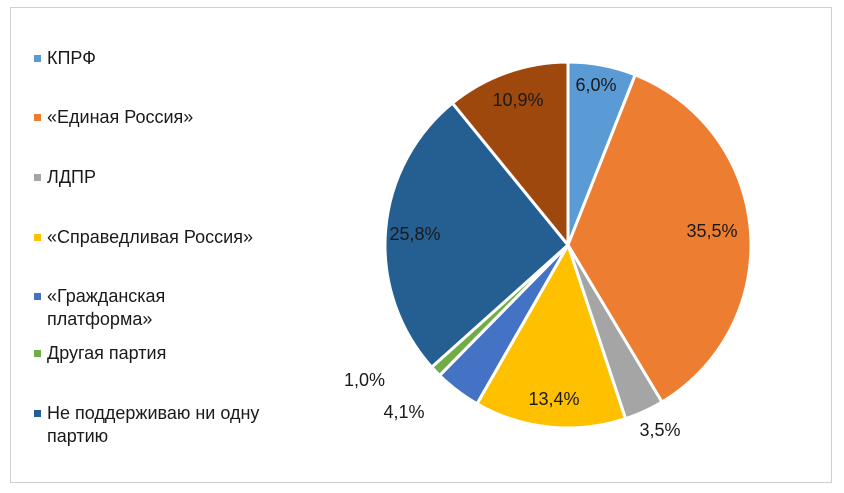 This screenshot has width=844, height=493. I want to click on legend-item-other-party: Другая партия, so click(175, 353).